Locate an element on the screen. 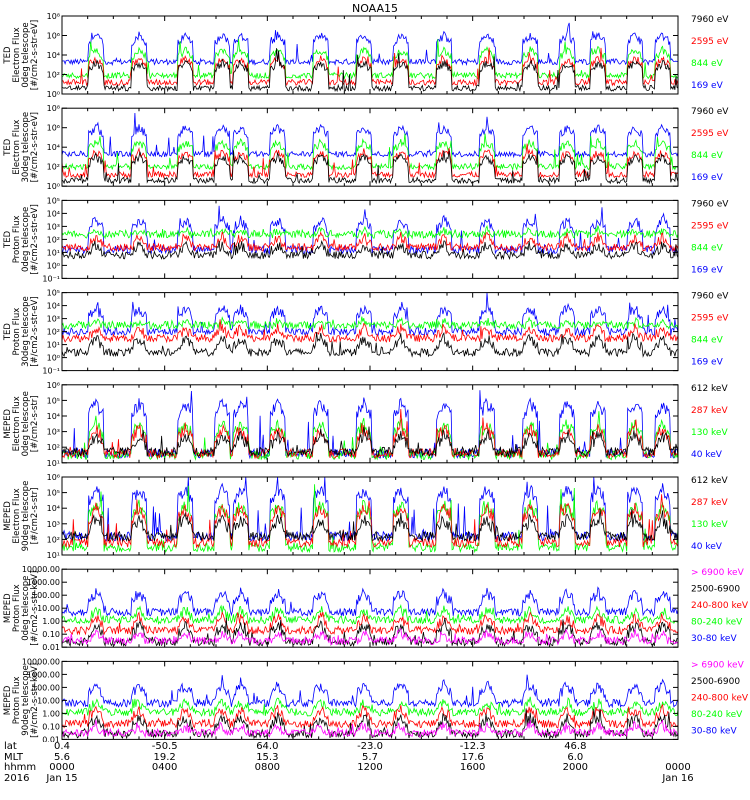 This screenshot has width=750, height=800. ytick-label: 10³ is located at coordinates (53, 432).